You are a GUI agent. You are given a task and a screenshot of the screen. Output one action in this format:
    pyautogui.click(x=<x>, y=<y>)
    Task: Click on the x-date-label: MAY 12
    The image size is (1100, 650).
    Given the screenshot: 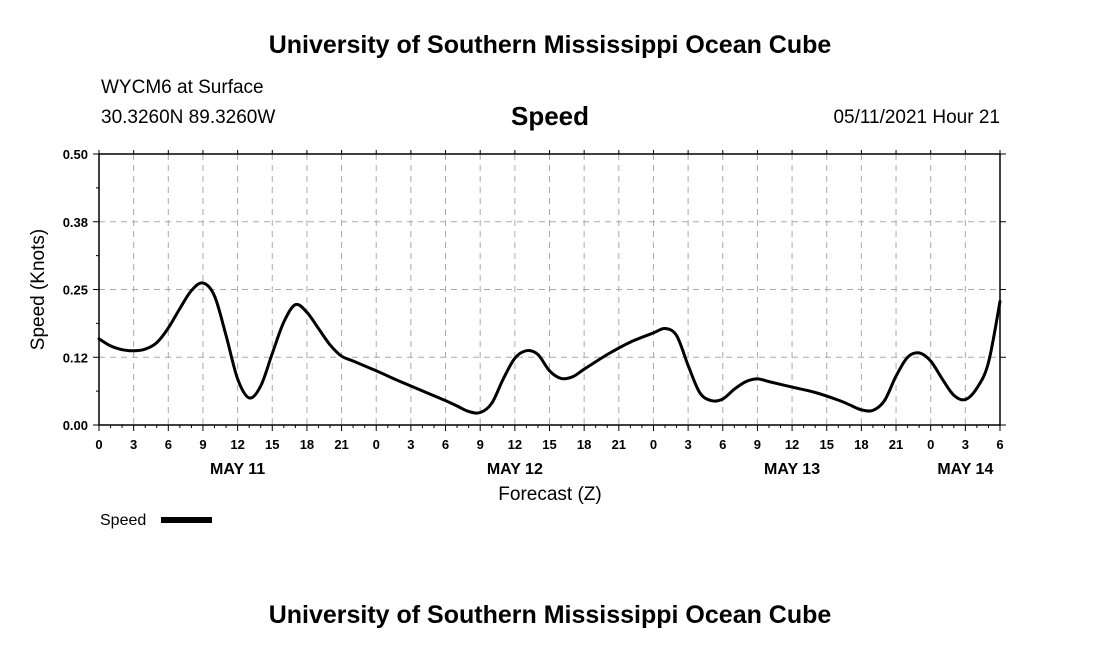 What is the action you would take?
    pyautogui.click(x=515, y=469)
    